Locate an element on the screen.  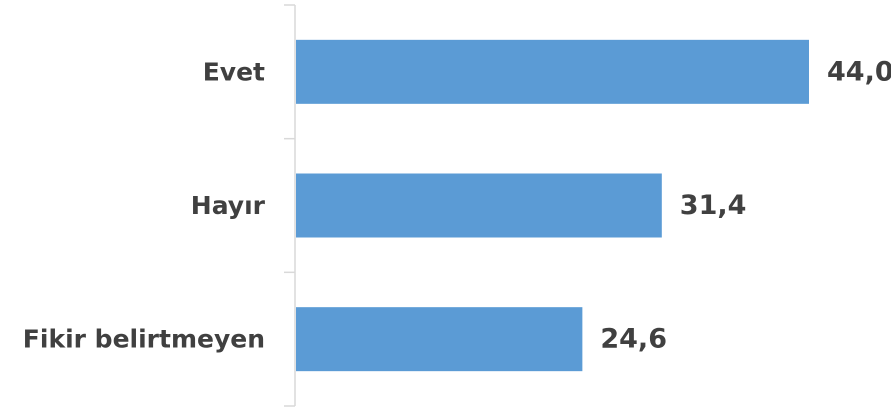
category-label: Fikir belirtmeyen is located at coordinates (144, 339).